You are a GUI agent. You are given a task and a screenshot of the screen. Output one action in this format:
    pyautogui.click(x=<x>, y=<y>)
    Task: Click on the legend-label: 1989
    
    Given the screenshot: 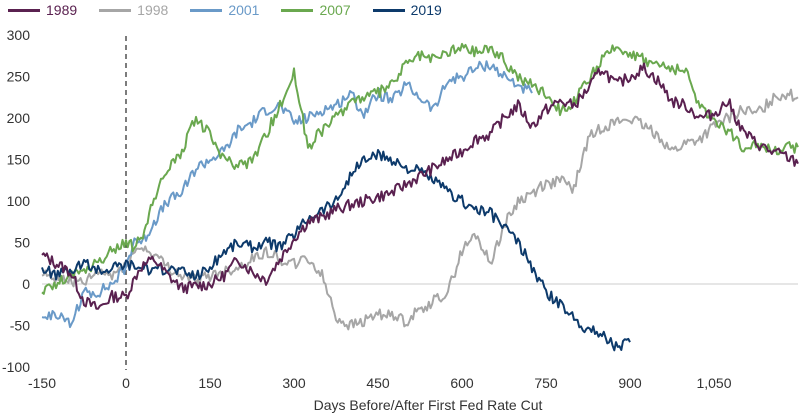 What is the action you would take?
    pyautogui.click(x=62, y=10)
    